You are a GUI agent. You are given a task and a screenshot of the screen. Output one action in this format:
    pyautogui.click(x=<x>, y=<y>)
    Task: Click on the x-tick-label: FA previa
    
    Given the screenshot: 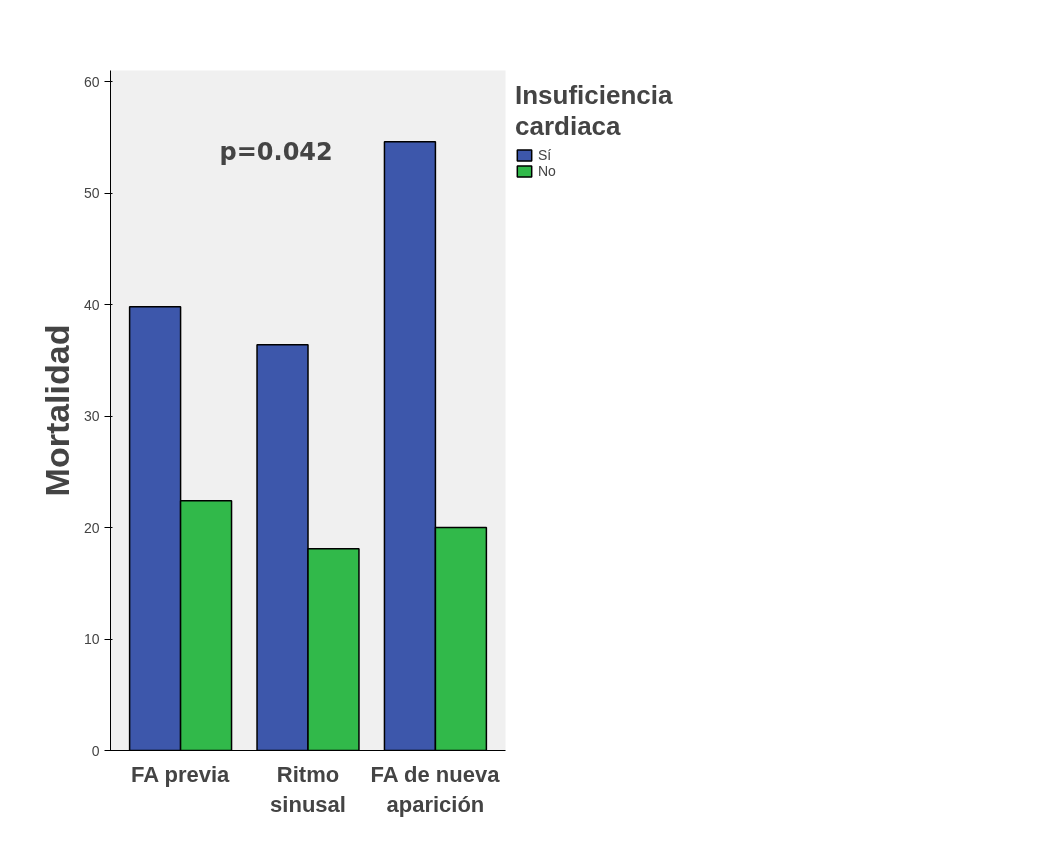 What is the action you would take?
    pyautogui.click(x=181, y=774)
    